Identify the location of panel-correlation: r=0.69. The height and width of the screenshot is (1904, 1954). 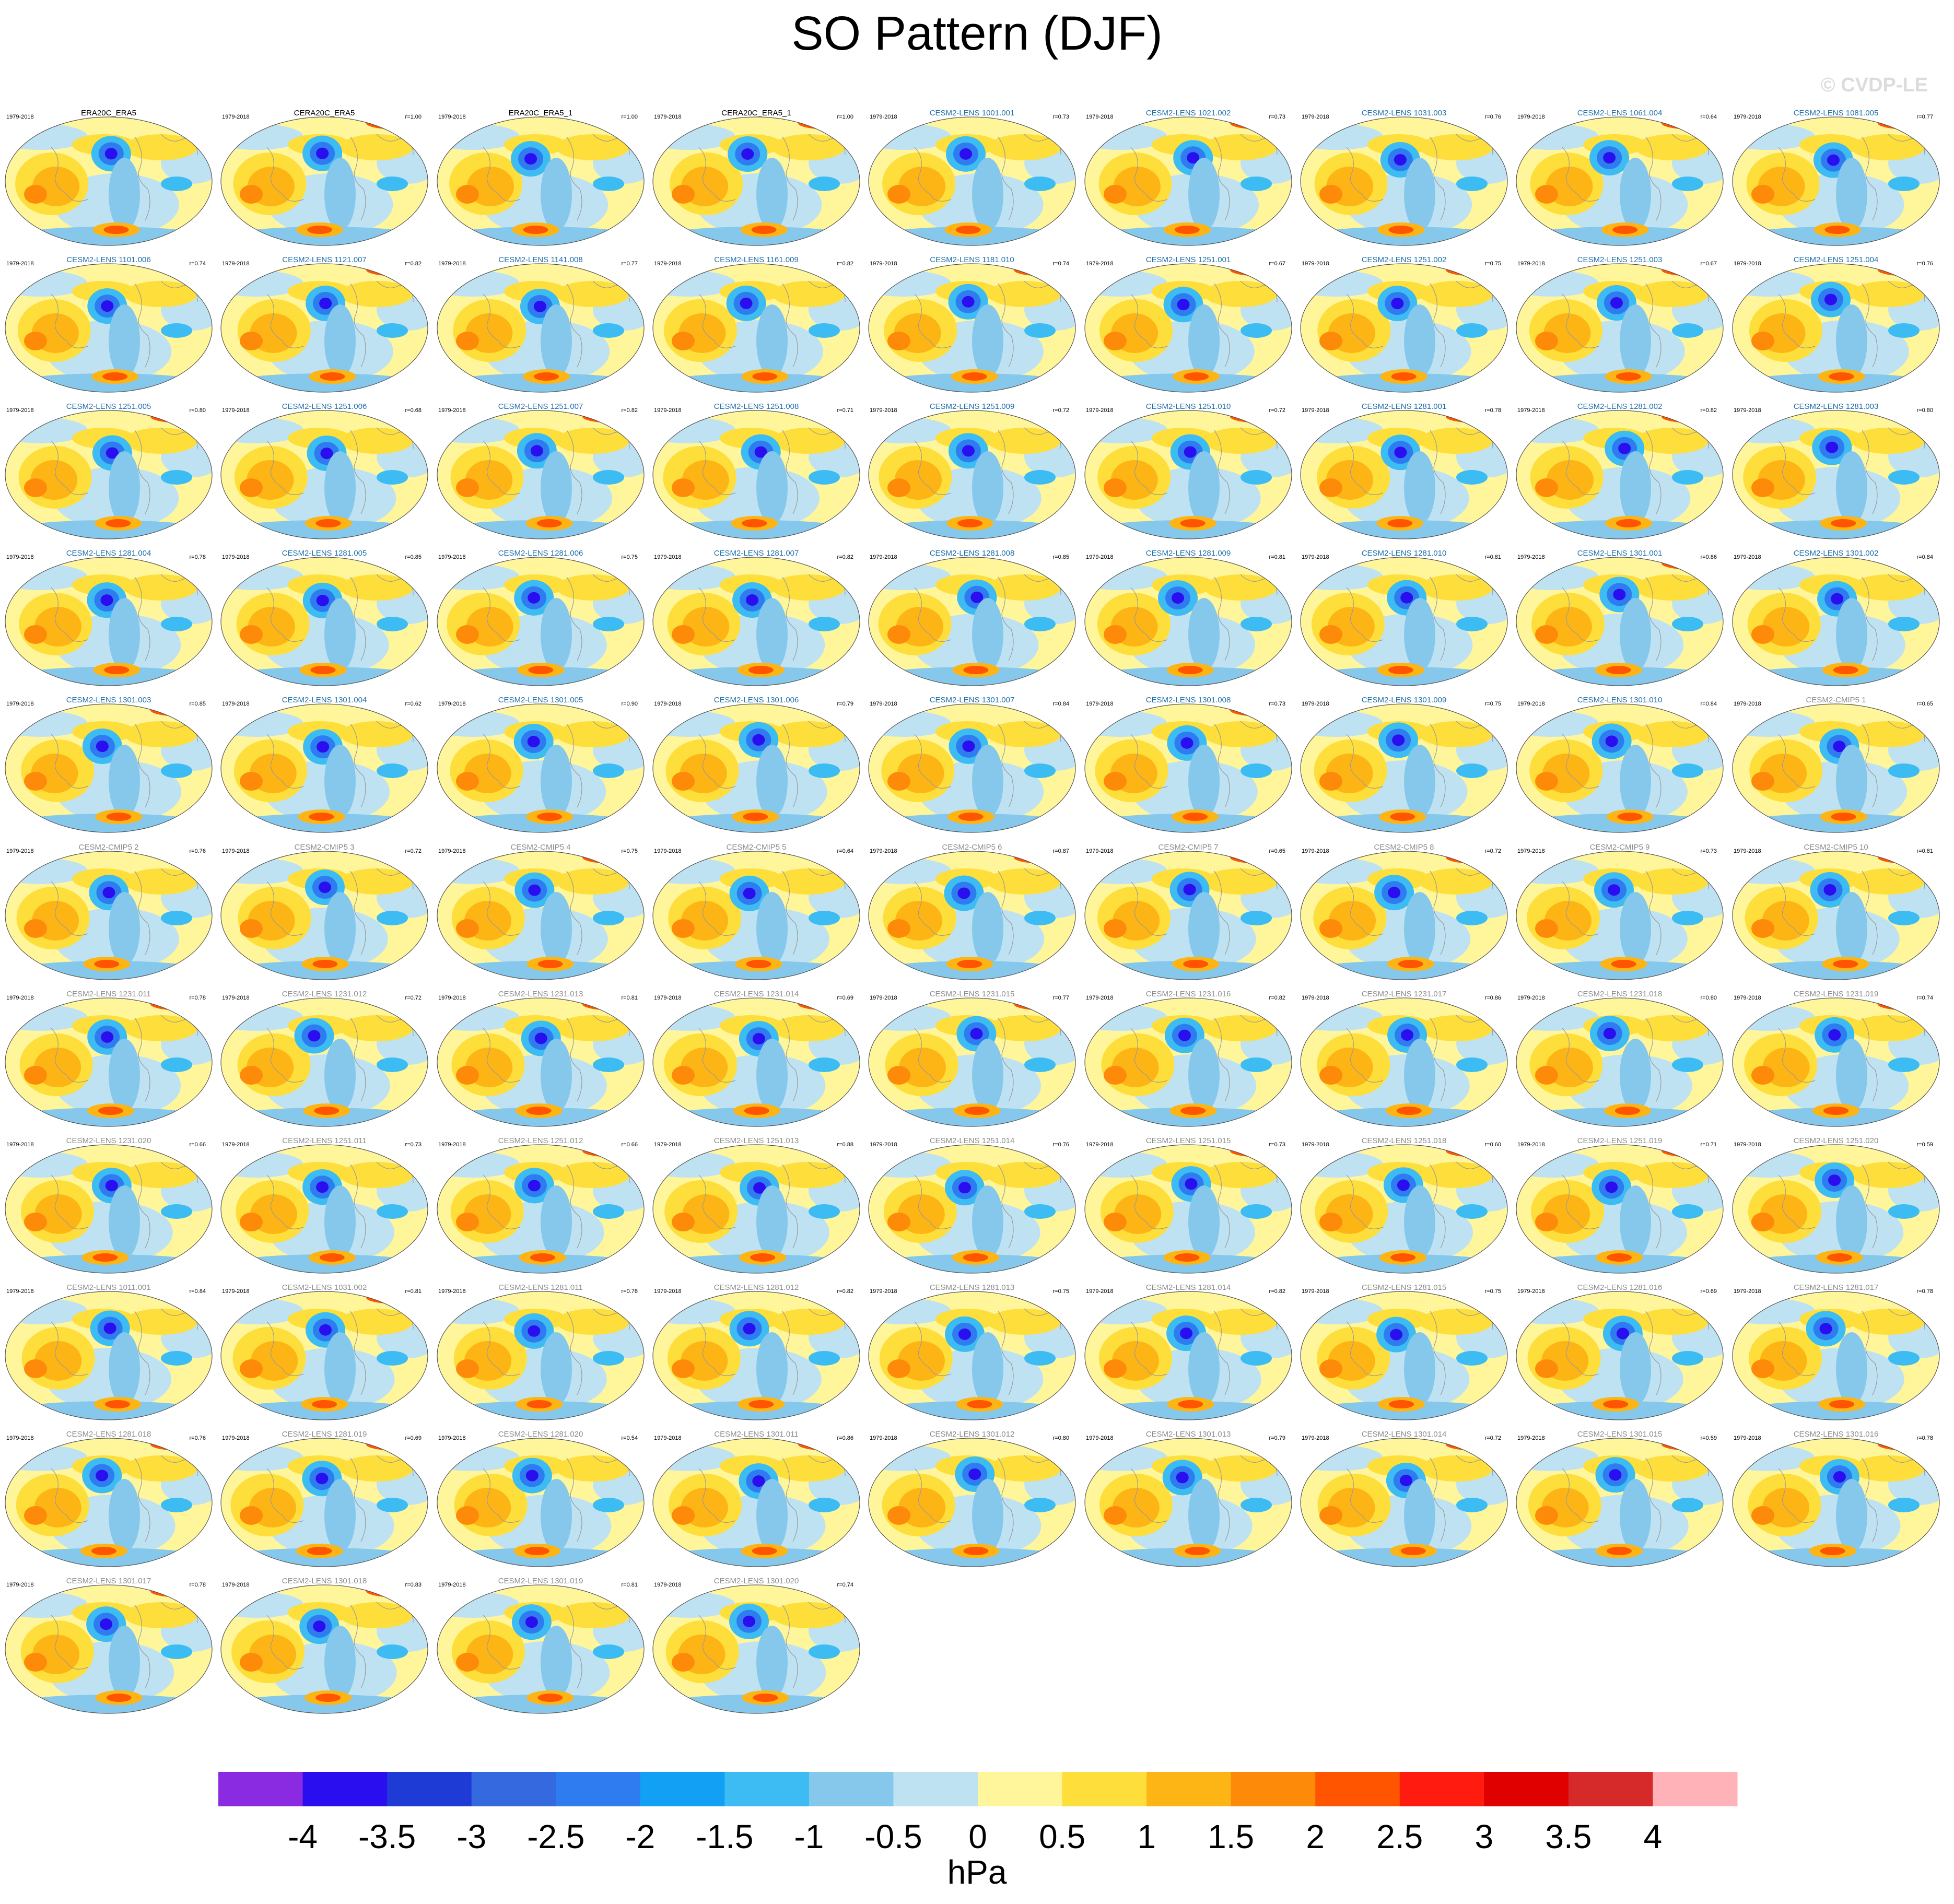
(1709, 1291).